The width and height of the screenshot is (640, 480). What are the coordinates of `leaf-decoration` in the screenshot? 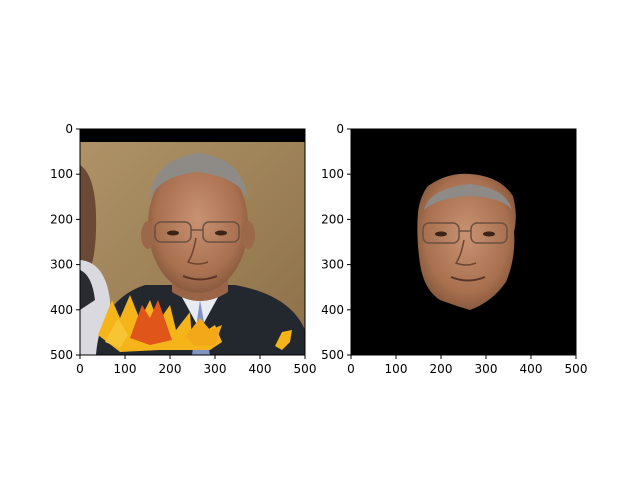 It's located at (195, 323).